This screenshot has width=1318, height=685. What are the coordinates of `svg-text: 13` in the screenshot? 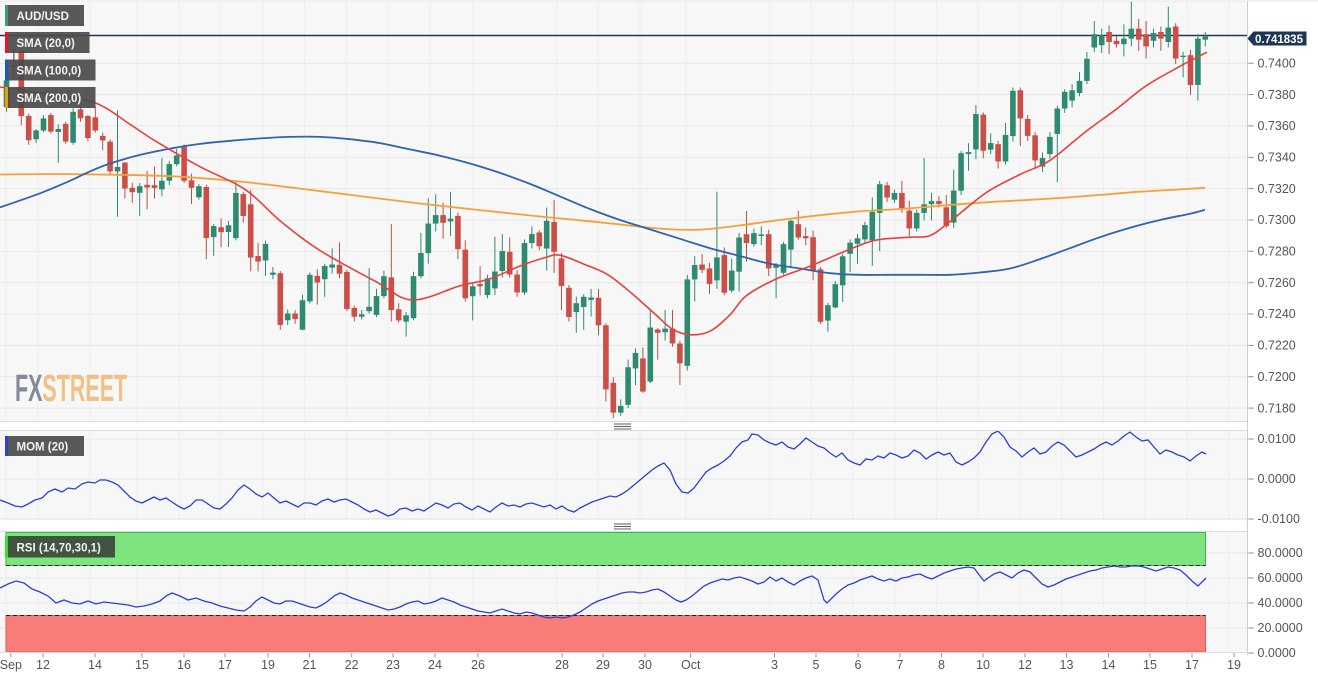 It's located at (1067, 665).